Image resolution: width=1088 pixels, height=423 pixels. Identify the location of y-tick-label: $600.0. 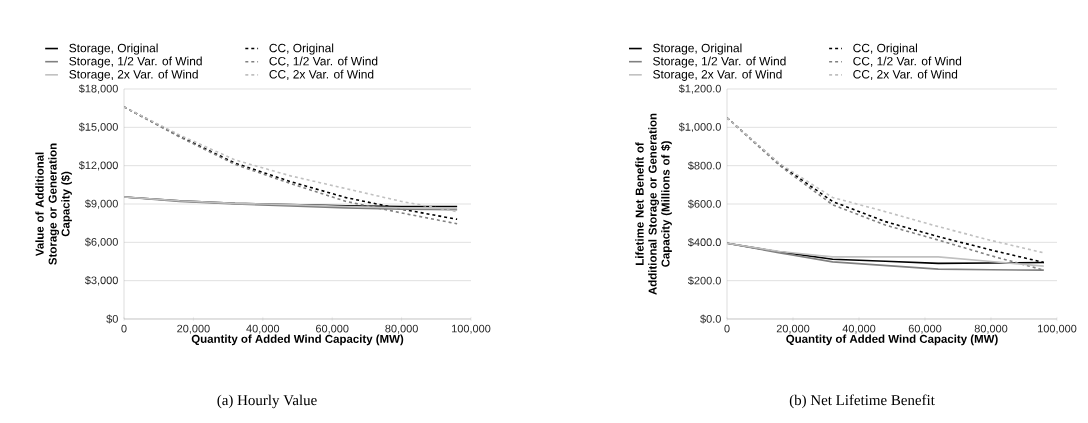
(704, 204).